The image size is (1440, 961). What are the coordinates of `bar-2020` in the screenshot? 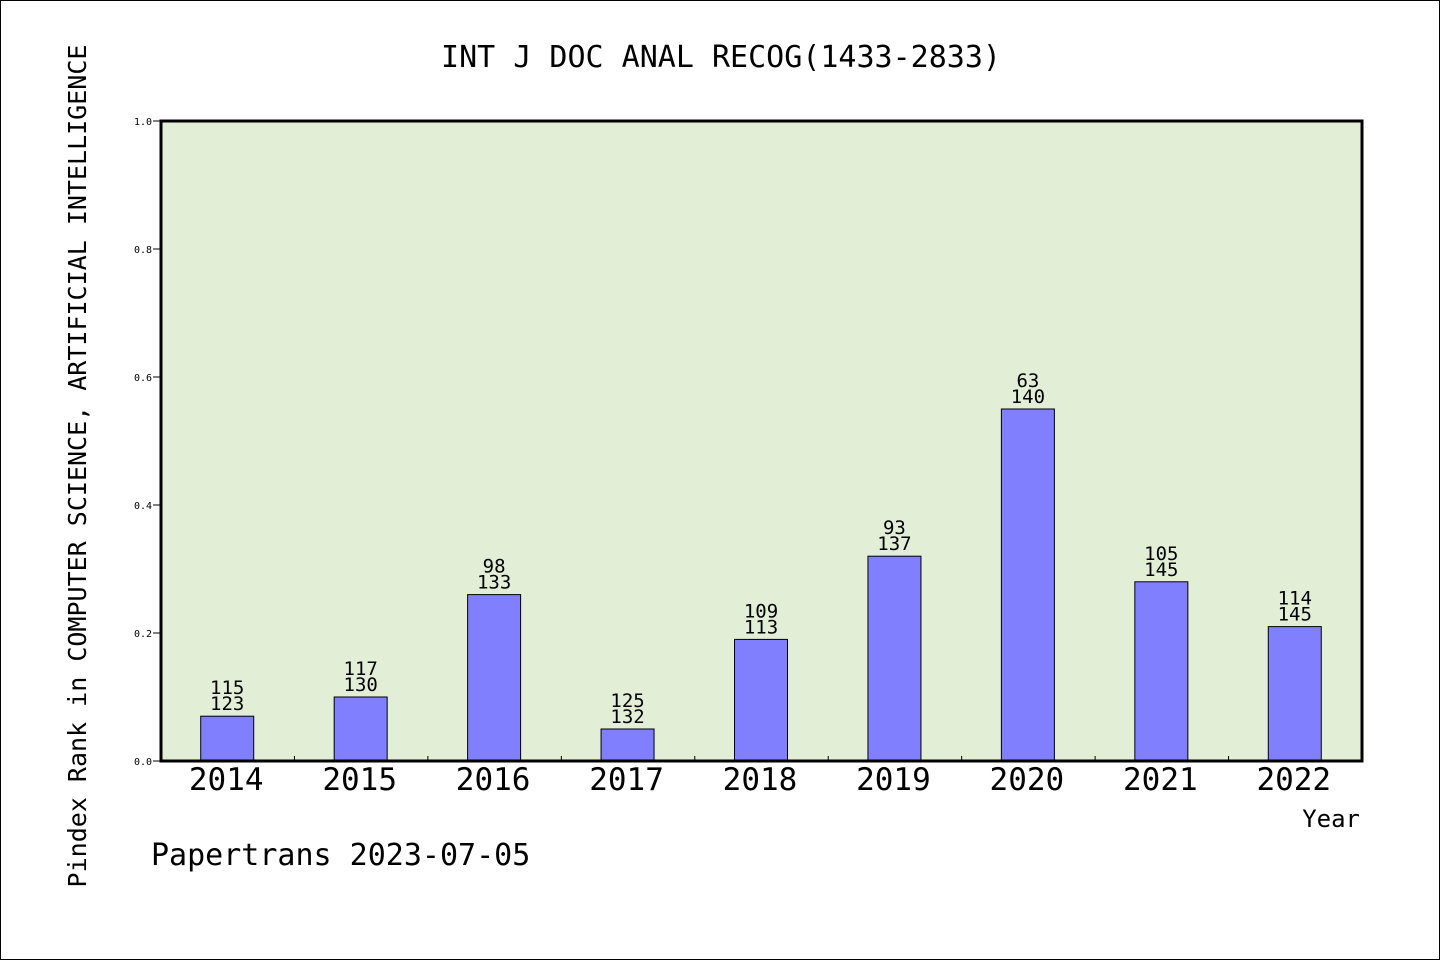 It's located at (1027, 585).